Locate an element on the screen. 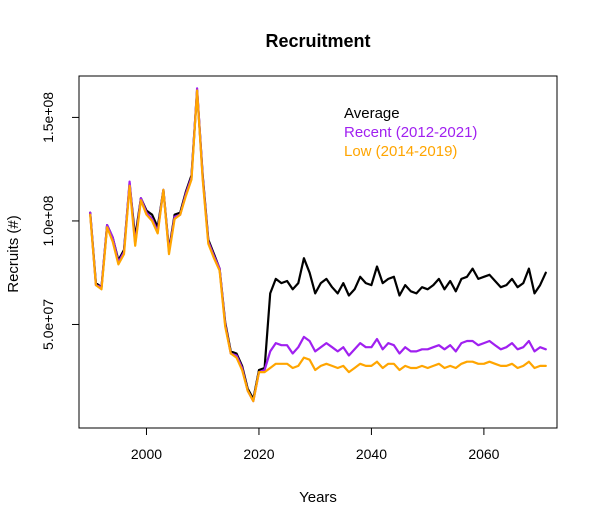 The image size is (598, 526). legend-entry: Recent (2012-2021) is located at coordinates (410, 132).